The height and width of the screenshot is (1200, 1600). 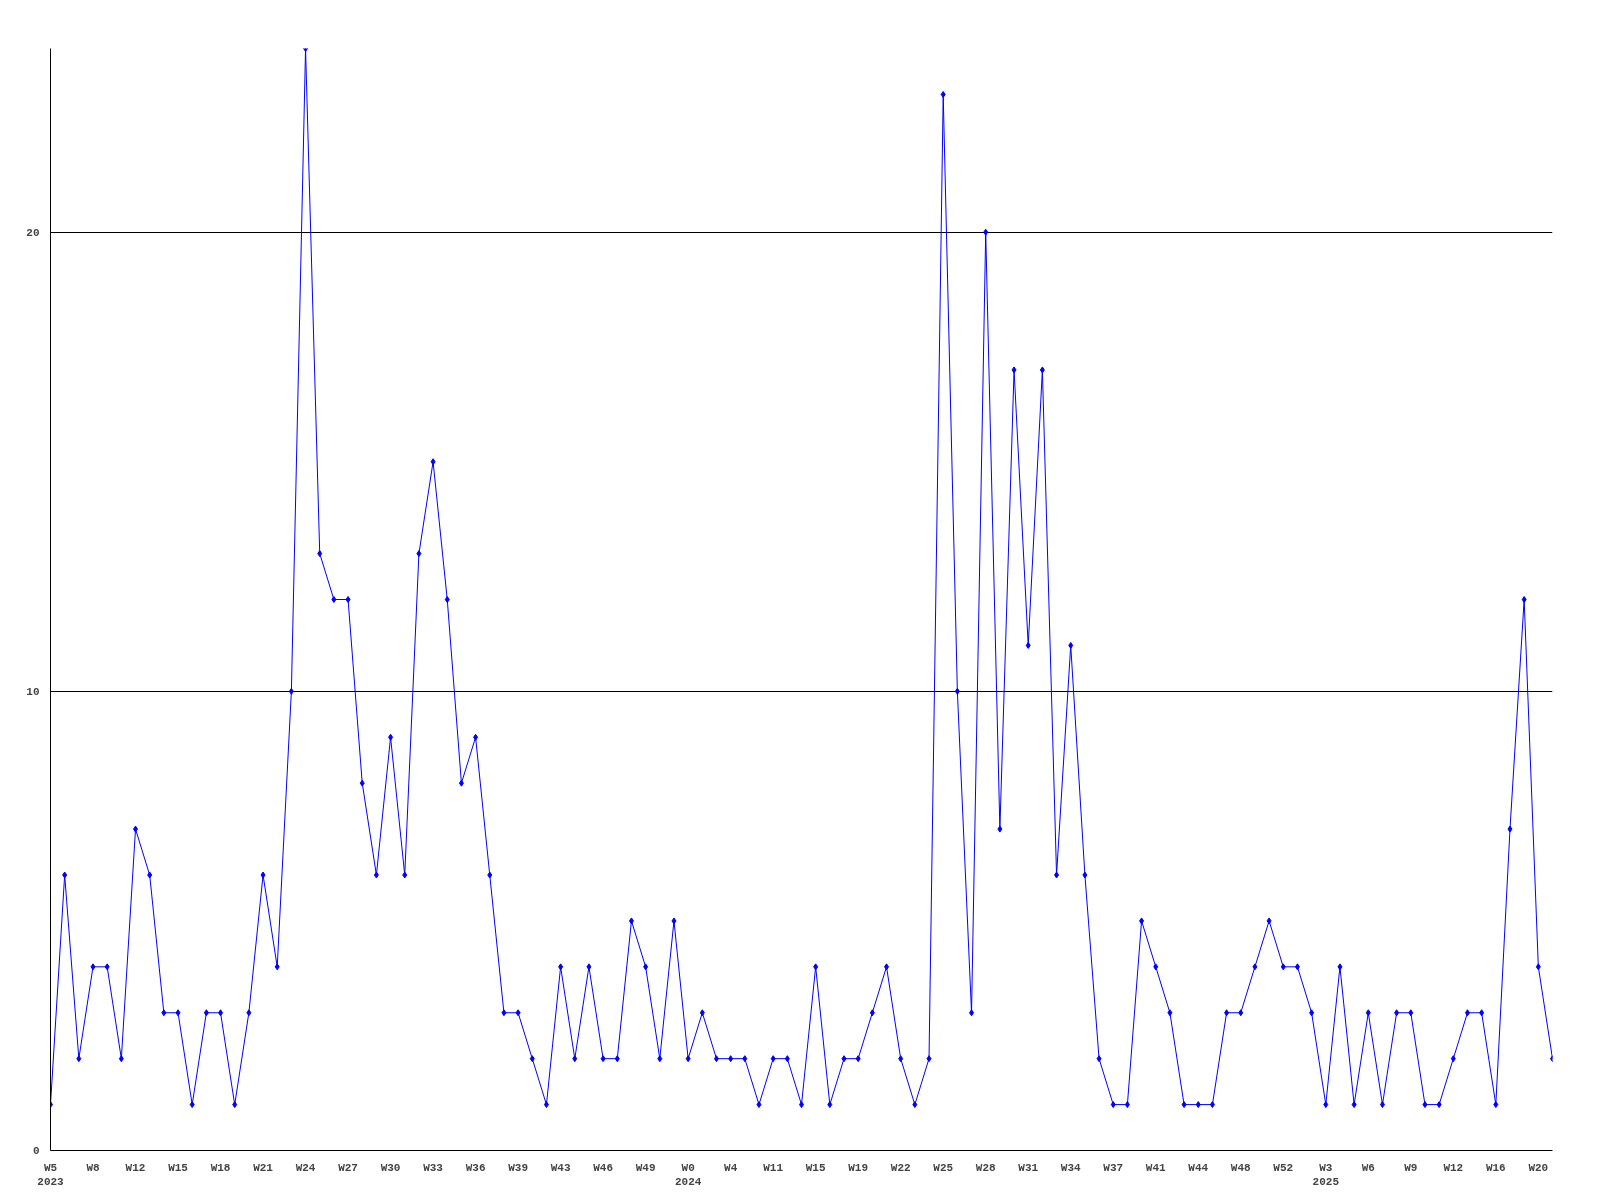 I want to click on x-tick-label: W39, so click(x=518, y=1167).